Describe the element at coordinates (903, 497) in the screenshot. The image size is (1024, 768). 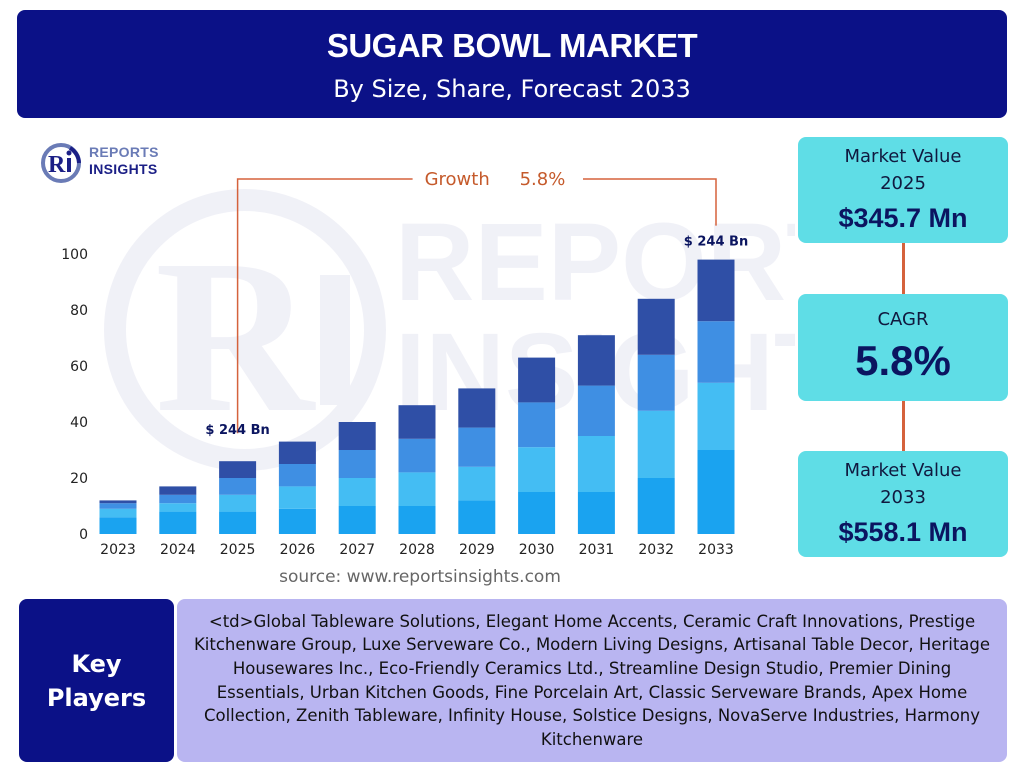
I see `market-value-2033-year: 2033` at that location.